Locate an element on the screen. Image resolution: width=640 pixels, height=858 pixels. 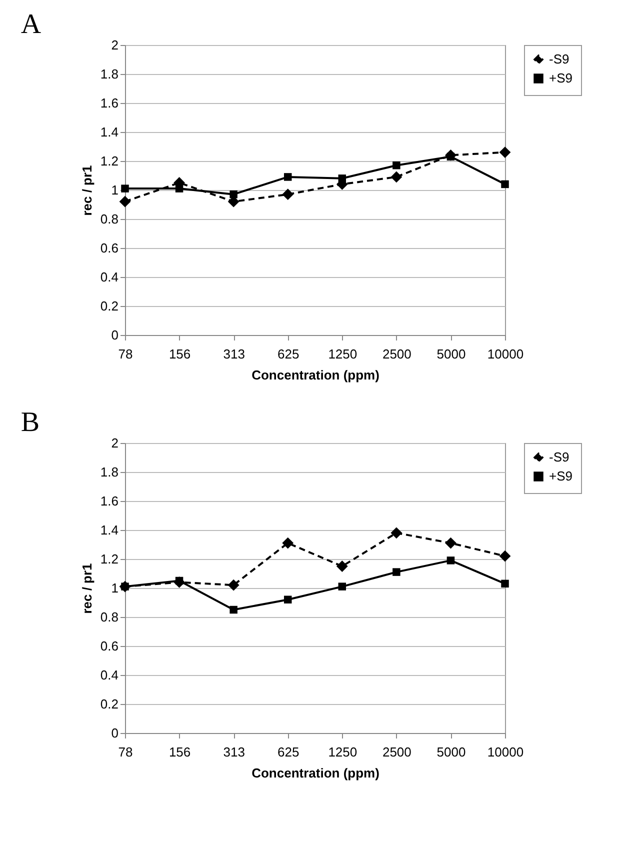
chart-title: B is located at coordinates (30, 422).